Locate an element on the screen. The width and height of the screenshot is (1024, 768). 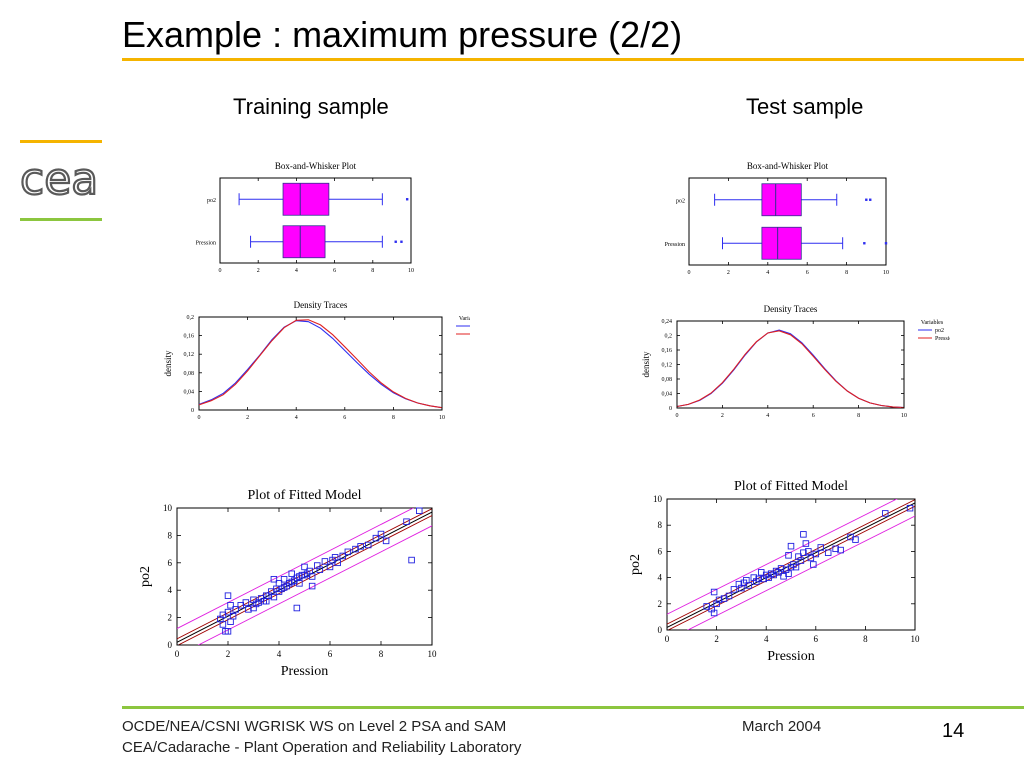
logo-rule-top is located at coordinates (61, 141).